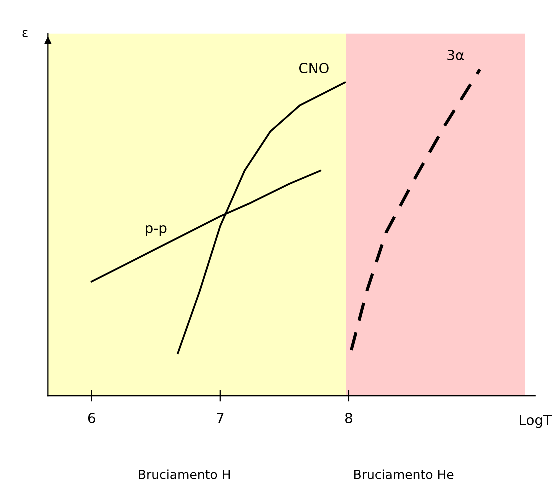 The width and height of the screenshot is (560, 483). Describe the element at coordinates (220, 418) in the screenshot. I see `x-tick-label: 7` at that location.